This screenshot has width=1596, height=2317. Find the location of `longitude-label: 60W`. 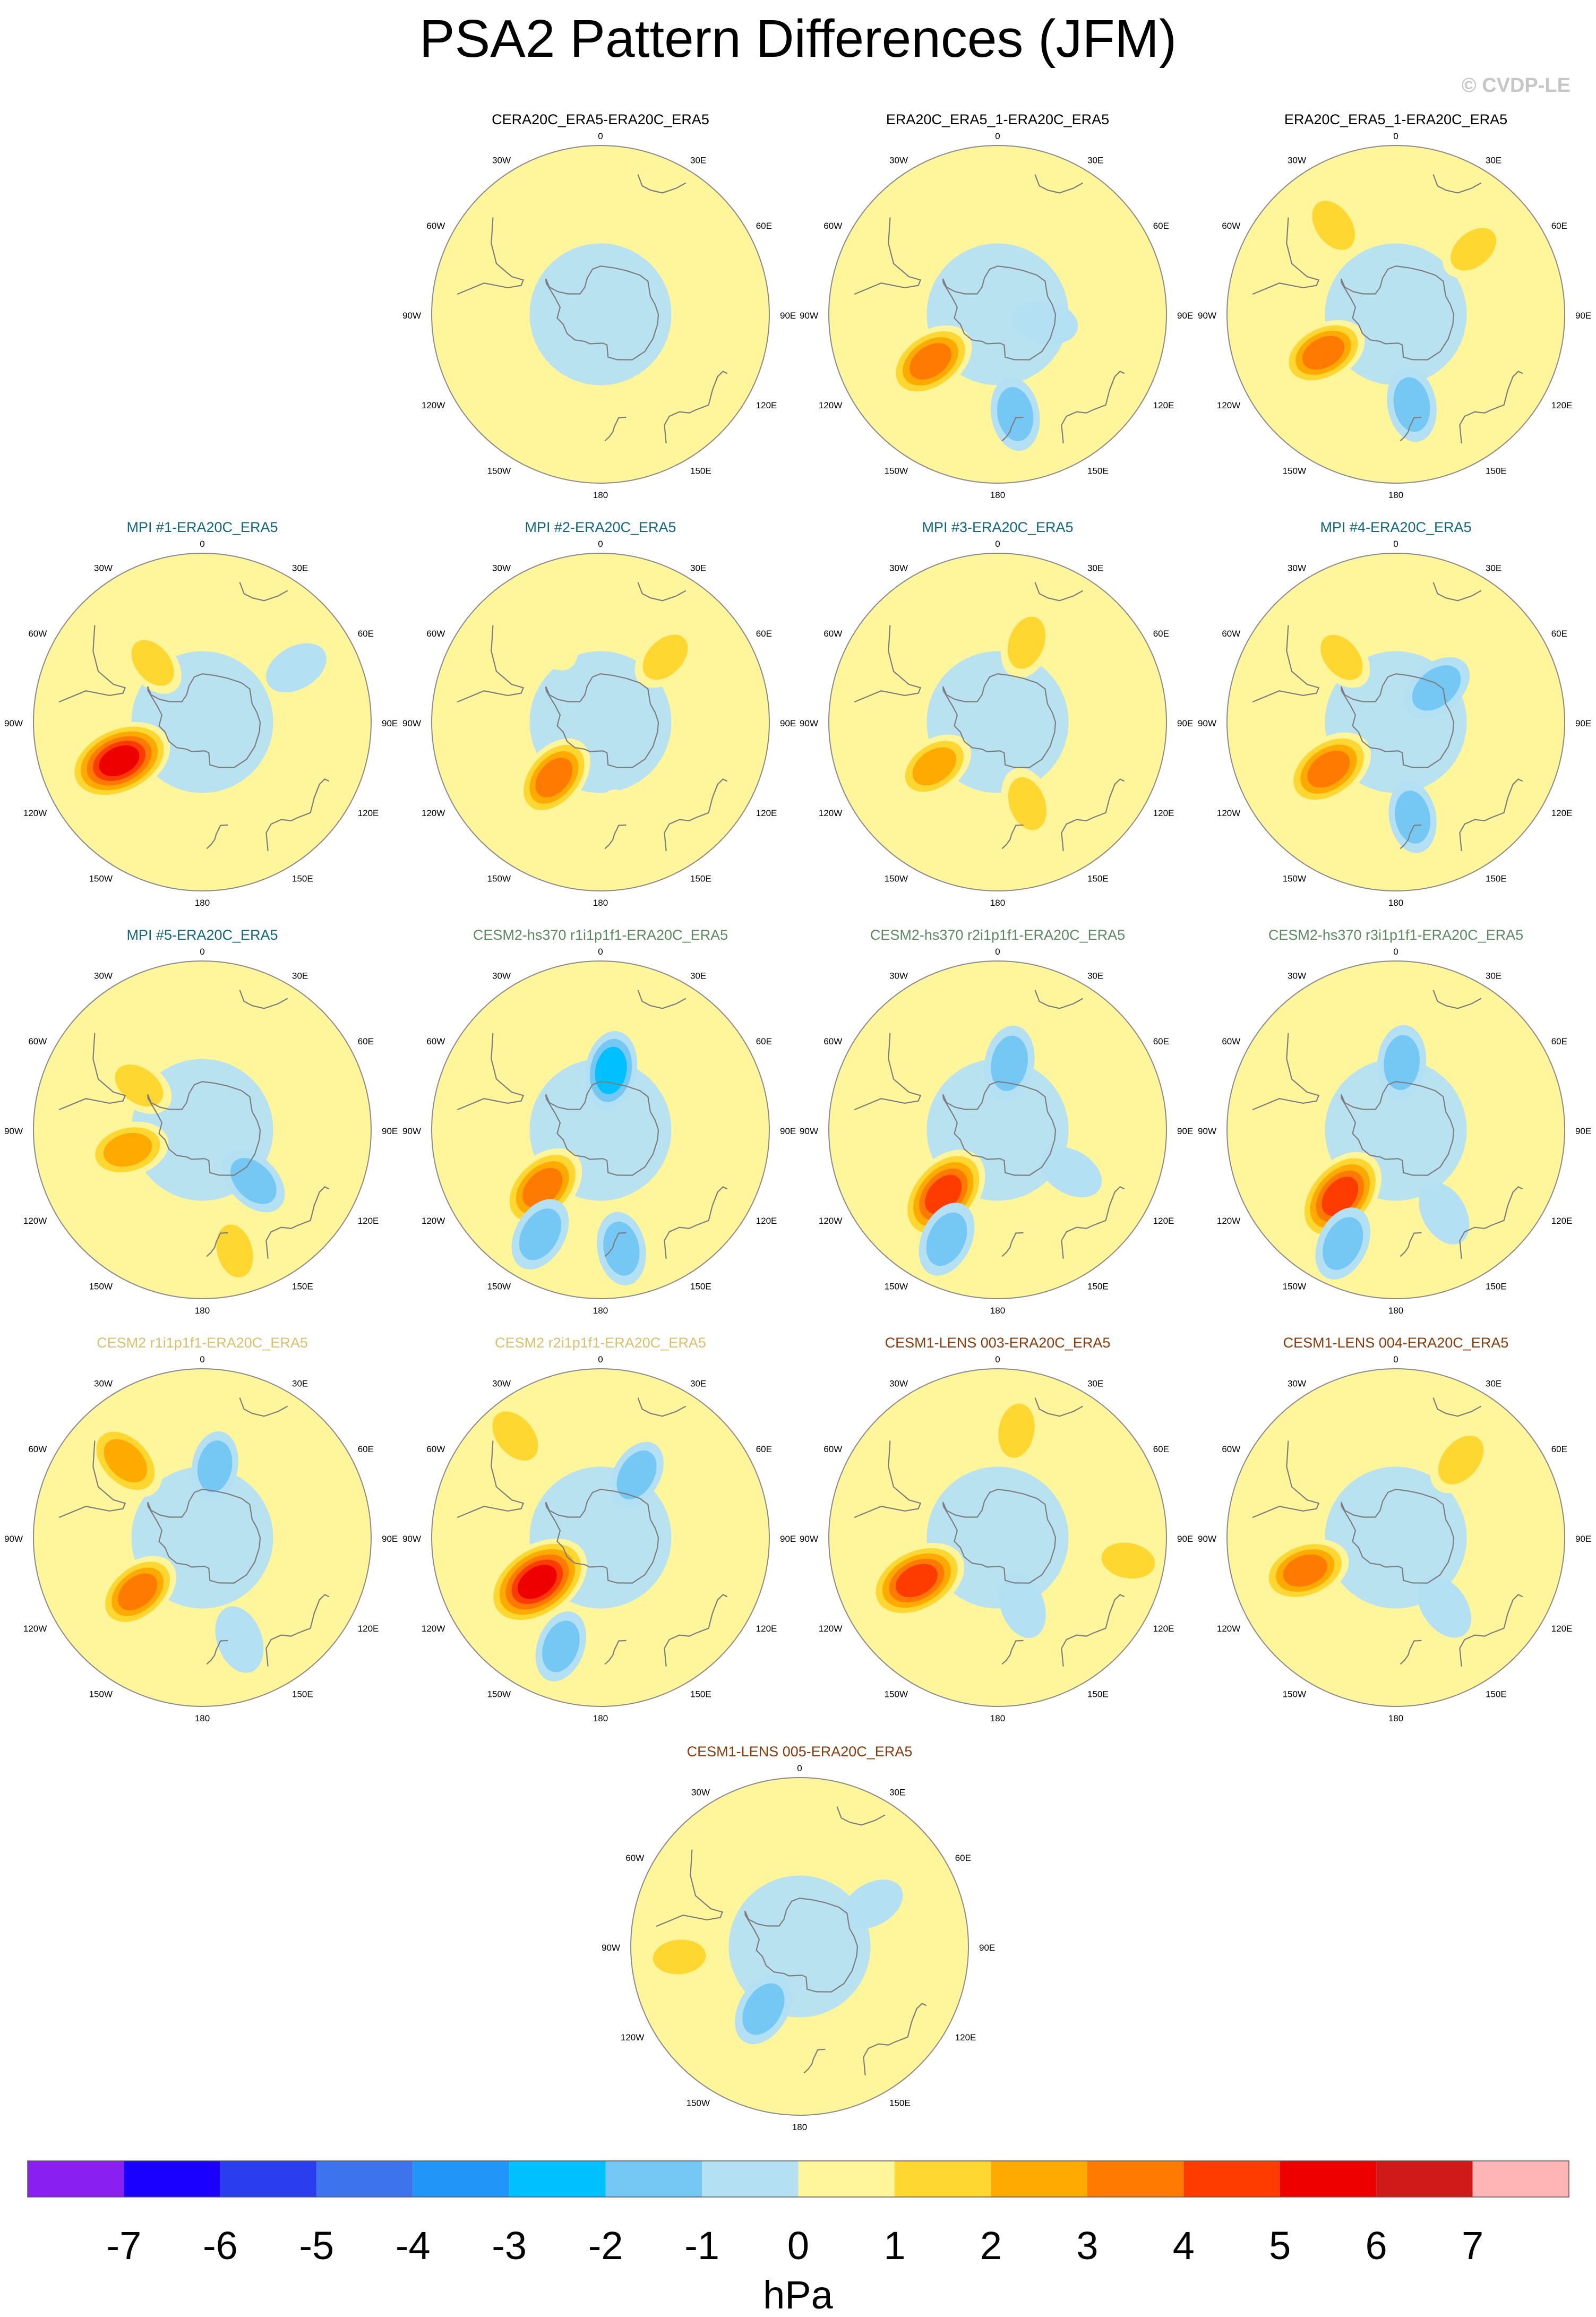

longitude-label: 60W is located at coordinates (38, 1041).